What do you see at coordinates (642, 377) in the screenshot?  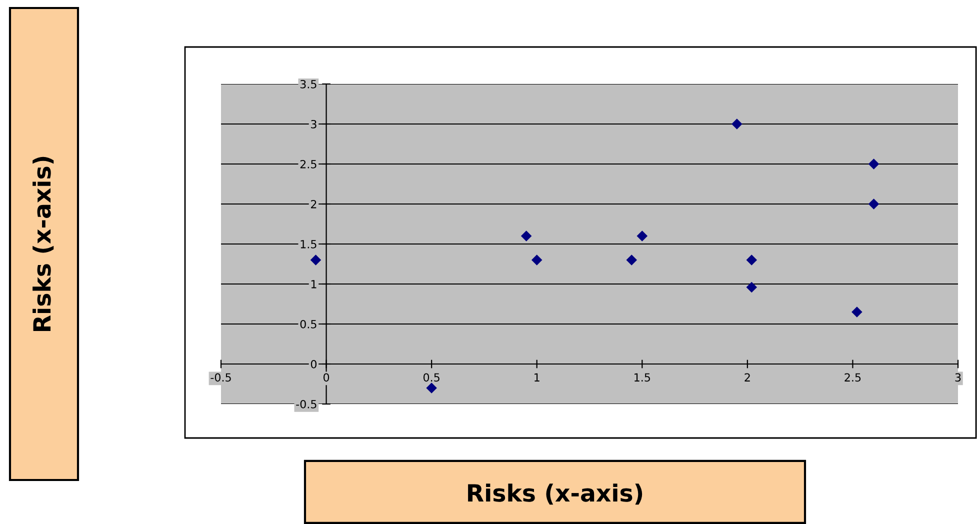 I see `x-tick-label: 1.5` at bounding box center [642, 377].